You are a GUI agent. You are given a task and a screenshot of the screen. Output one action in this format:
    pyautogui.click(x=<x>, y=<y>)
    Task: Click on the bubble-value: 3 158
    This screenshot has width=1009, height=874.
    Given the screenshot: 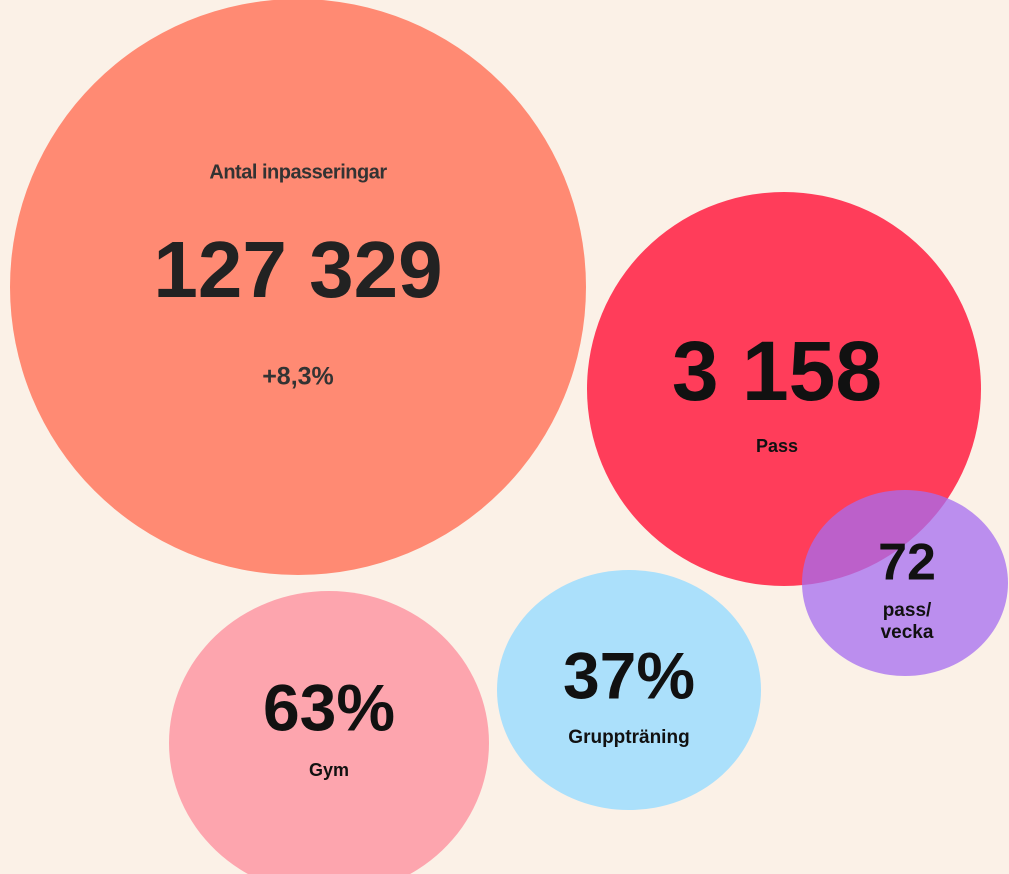 What is the action you would take?
    pyautogui.click(x=777, y=371)
    